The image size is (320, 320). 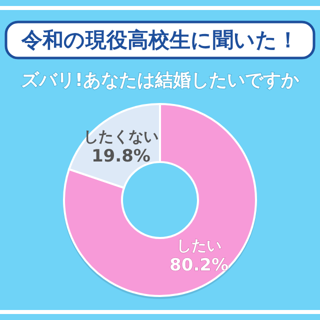 What do you see at coordinates (120, 156) in the screenshot?
I see `data-label: 19.8%` at bounding box center [120, 156].